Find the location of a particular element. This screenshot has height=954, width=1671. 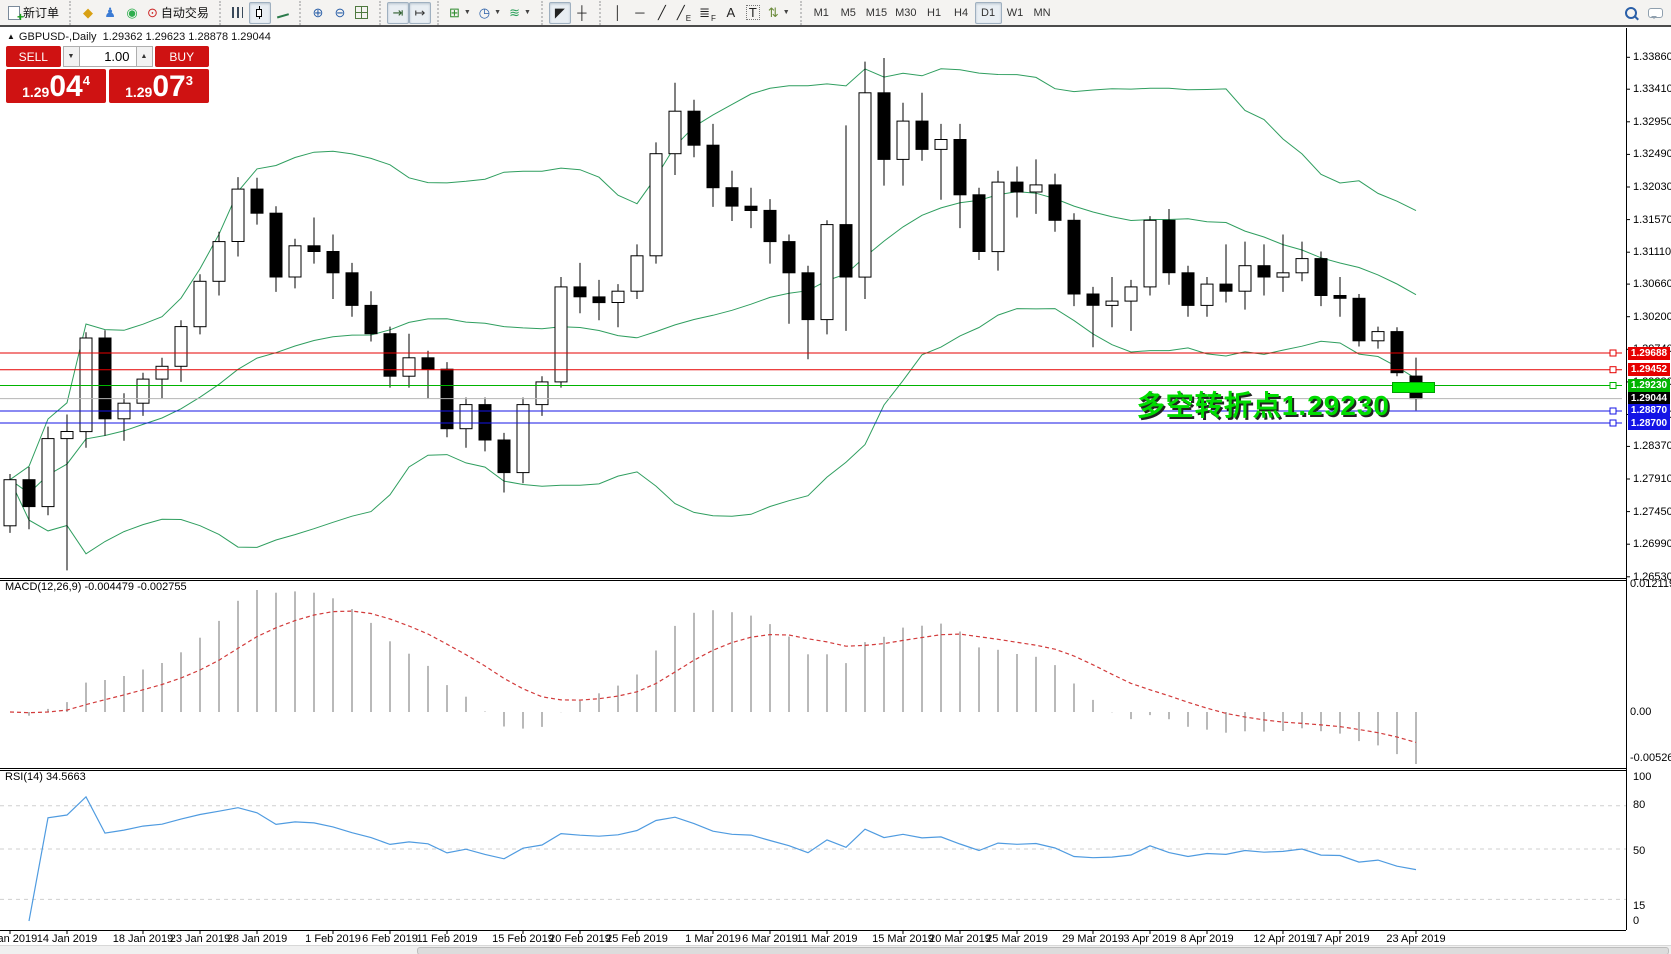

highlight-bar is located at coordinates (1413, 387).